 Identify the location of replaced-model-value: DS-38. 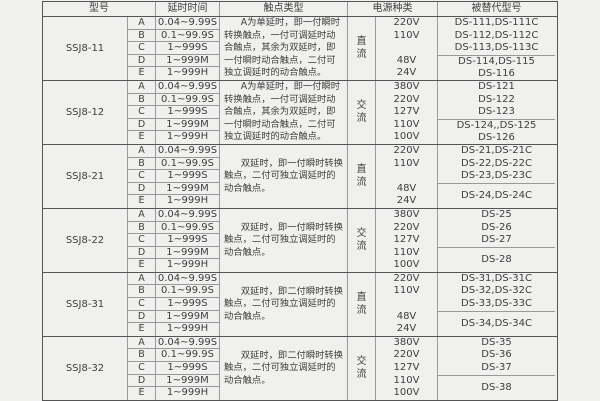
(496, 387).